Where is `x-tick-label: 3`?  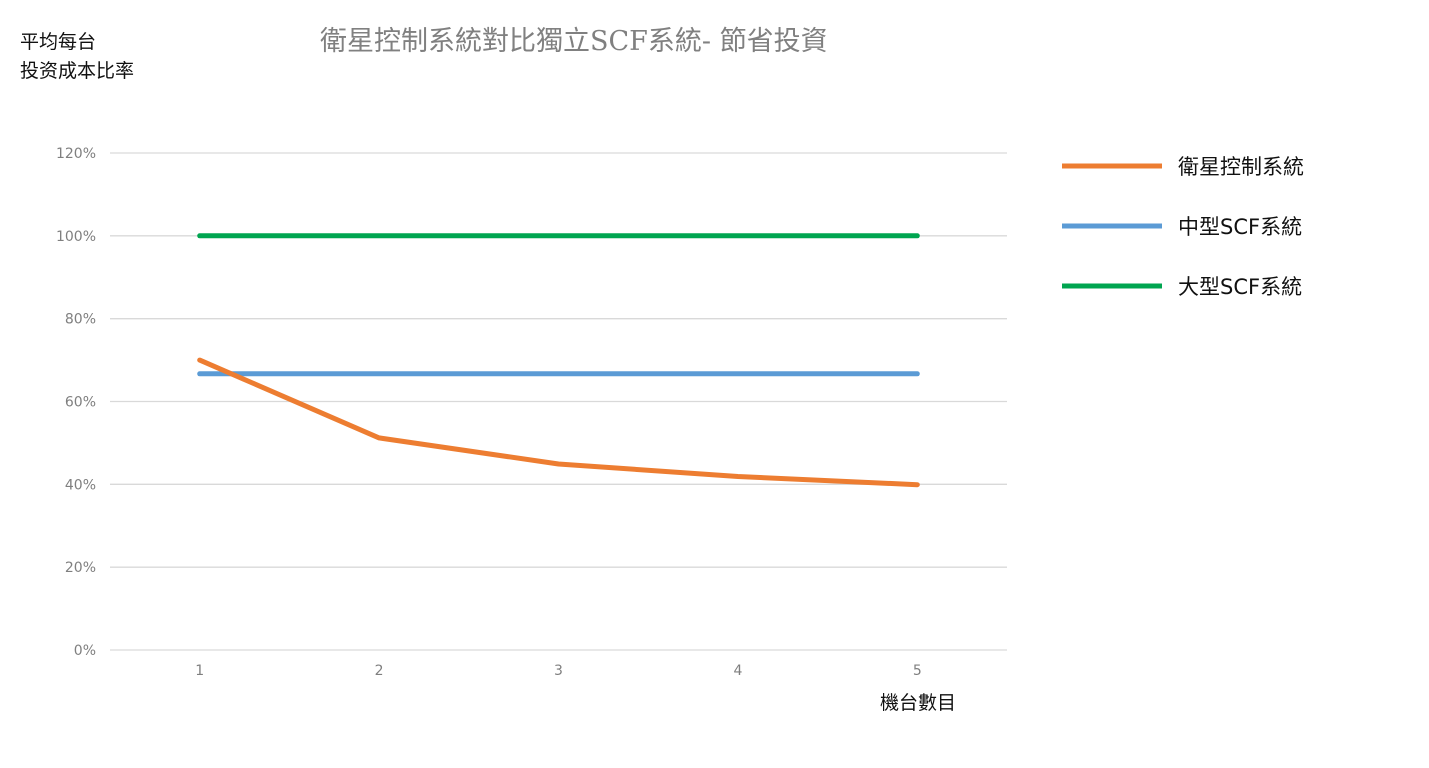
x-tick-label: 3 is located at coordinates (558, 671).